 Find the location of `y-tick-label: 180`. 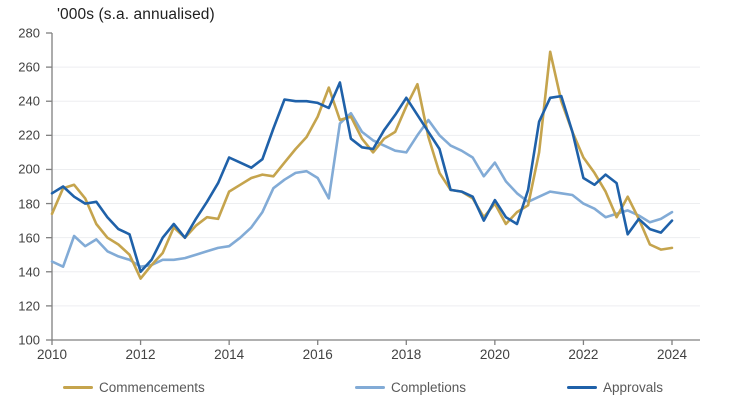

y-tick-label: 180 is located at coordinates (29, 204).